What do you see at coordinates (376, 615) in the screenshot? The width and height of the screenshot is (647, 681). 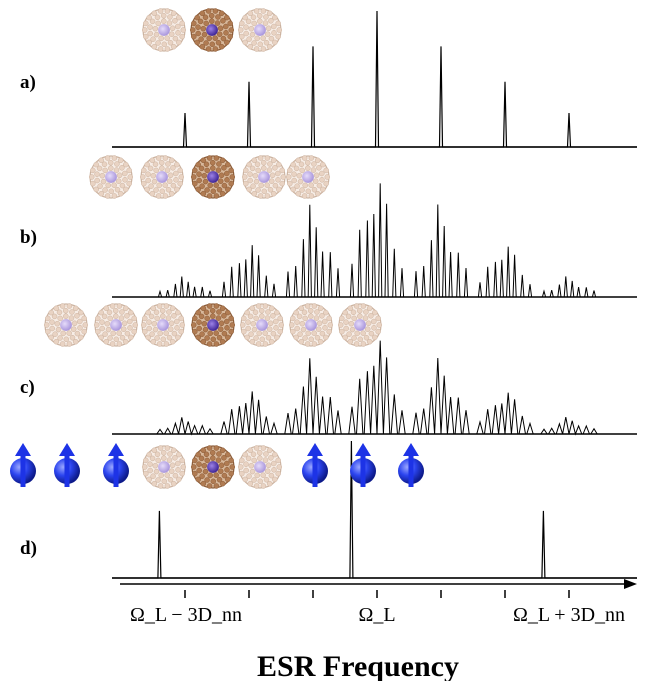 I see `tick-label-center: Ω_L` at bounding box center [376, 615].